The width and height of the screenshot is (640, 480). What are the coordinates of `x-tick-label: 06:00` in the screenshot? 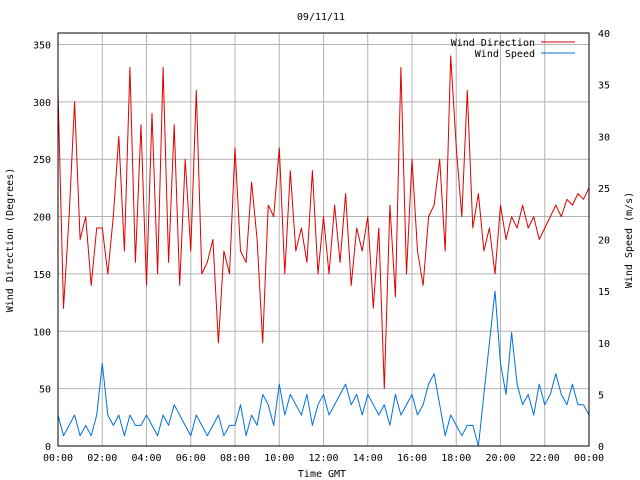 It's located at (191, 458).